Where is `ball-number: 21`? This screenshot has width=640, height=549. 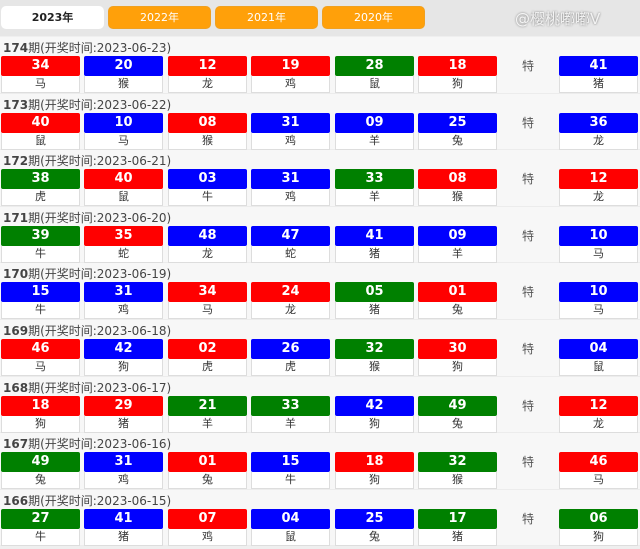
ball-number: 21 is located at coordinates (207, 405).